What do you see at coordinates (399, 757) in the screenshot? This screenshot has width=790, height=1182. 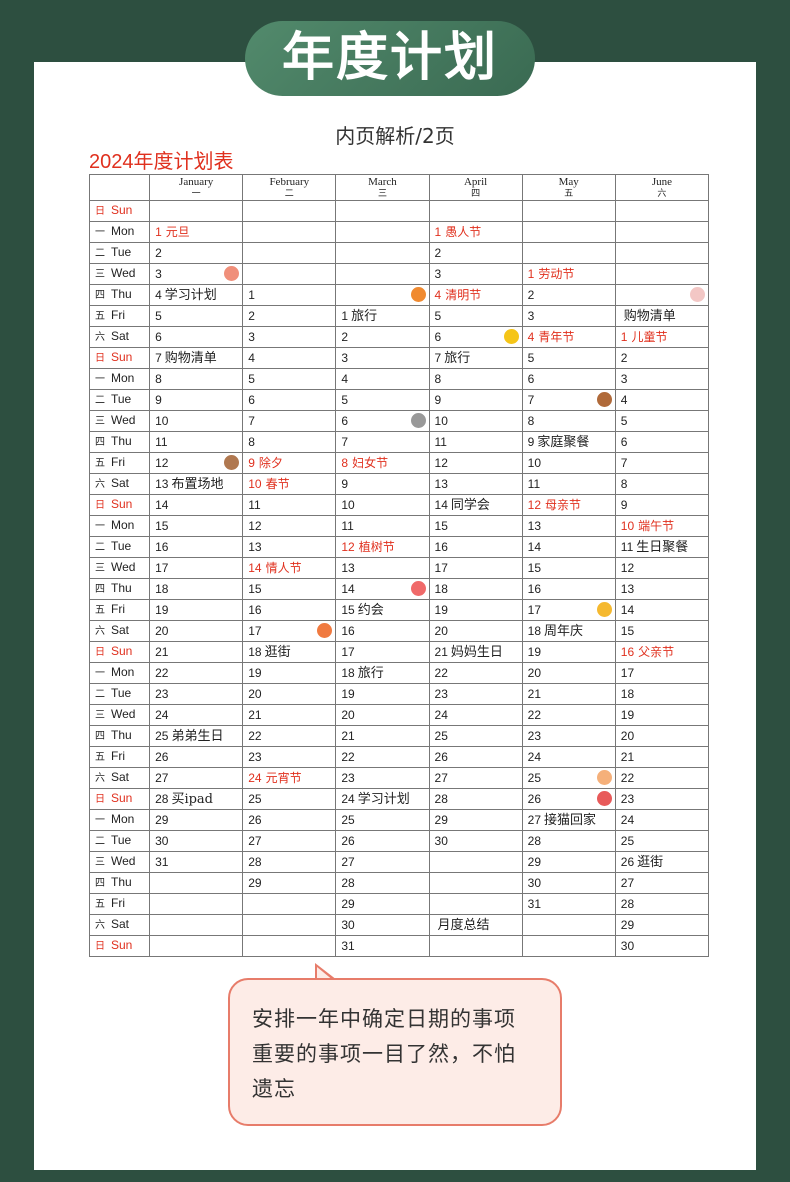 I see `table-row: 五 Fri 26 23 22 26 24 21` at bounding box center [399, 757].